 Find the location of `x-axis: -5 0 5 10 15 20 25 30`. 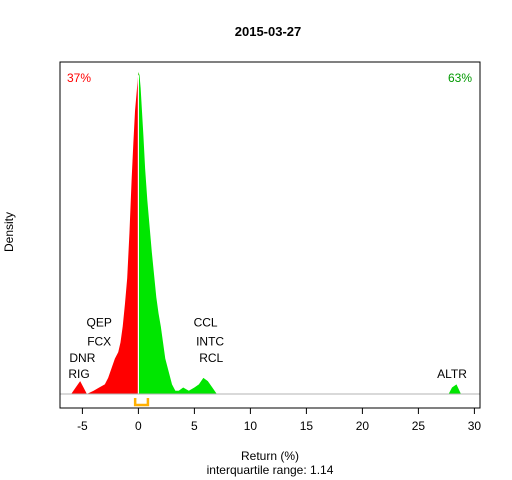

x-axis: -5 0 5 10 15 20 25 30 is located at coordinates (279, 420).